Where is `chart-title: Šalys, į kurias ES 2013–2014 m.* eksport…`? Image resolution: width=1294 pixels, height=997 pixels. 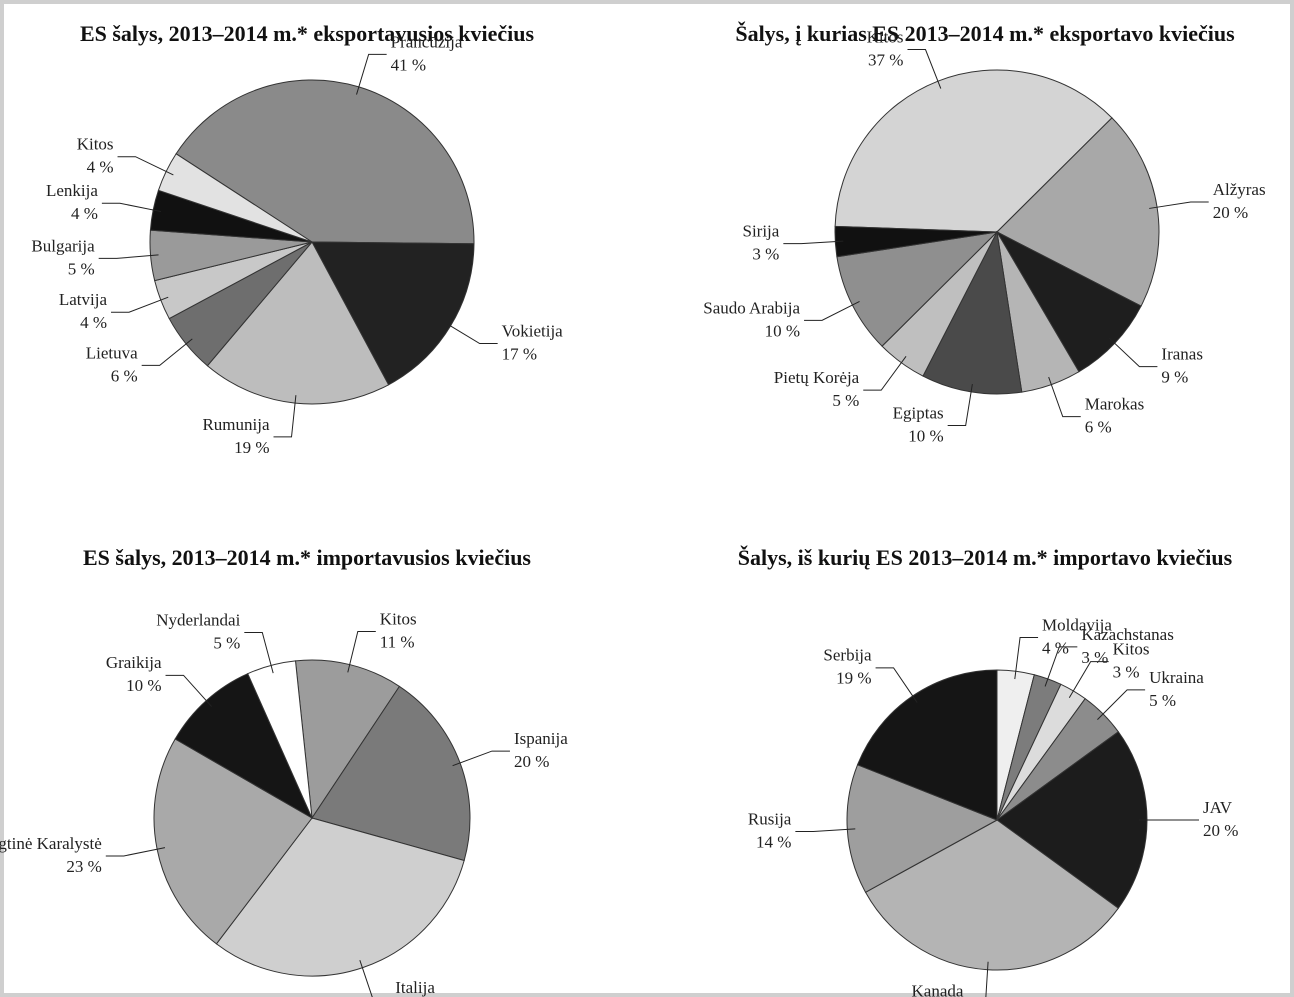
chart-title: Šalys, į kurias ES 2013–2014 m.* eksport… is located at coordinates (985, 33).